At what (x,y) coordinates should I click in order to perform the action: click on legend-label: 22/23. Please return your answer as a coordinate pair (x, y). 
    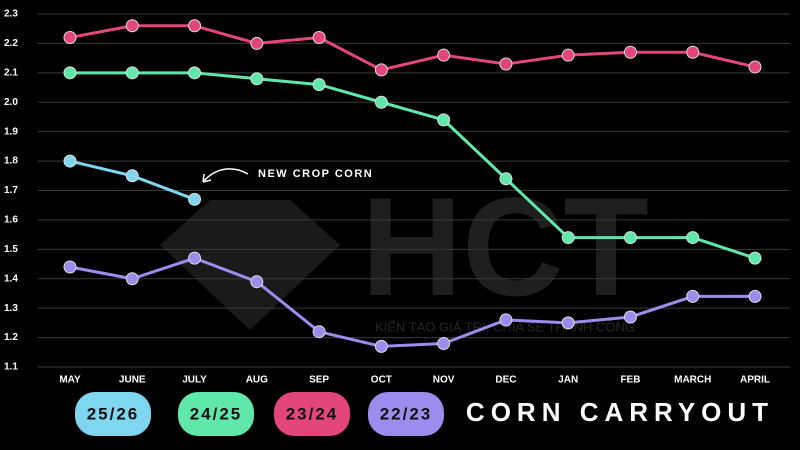
    Looking at the image, I should click on (406, 413).